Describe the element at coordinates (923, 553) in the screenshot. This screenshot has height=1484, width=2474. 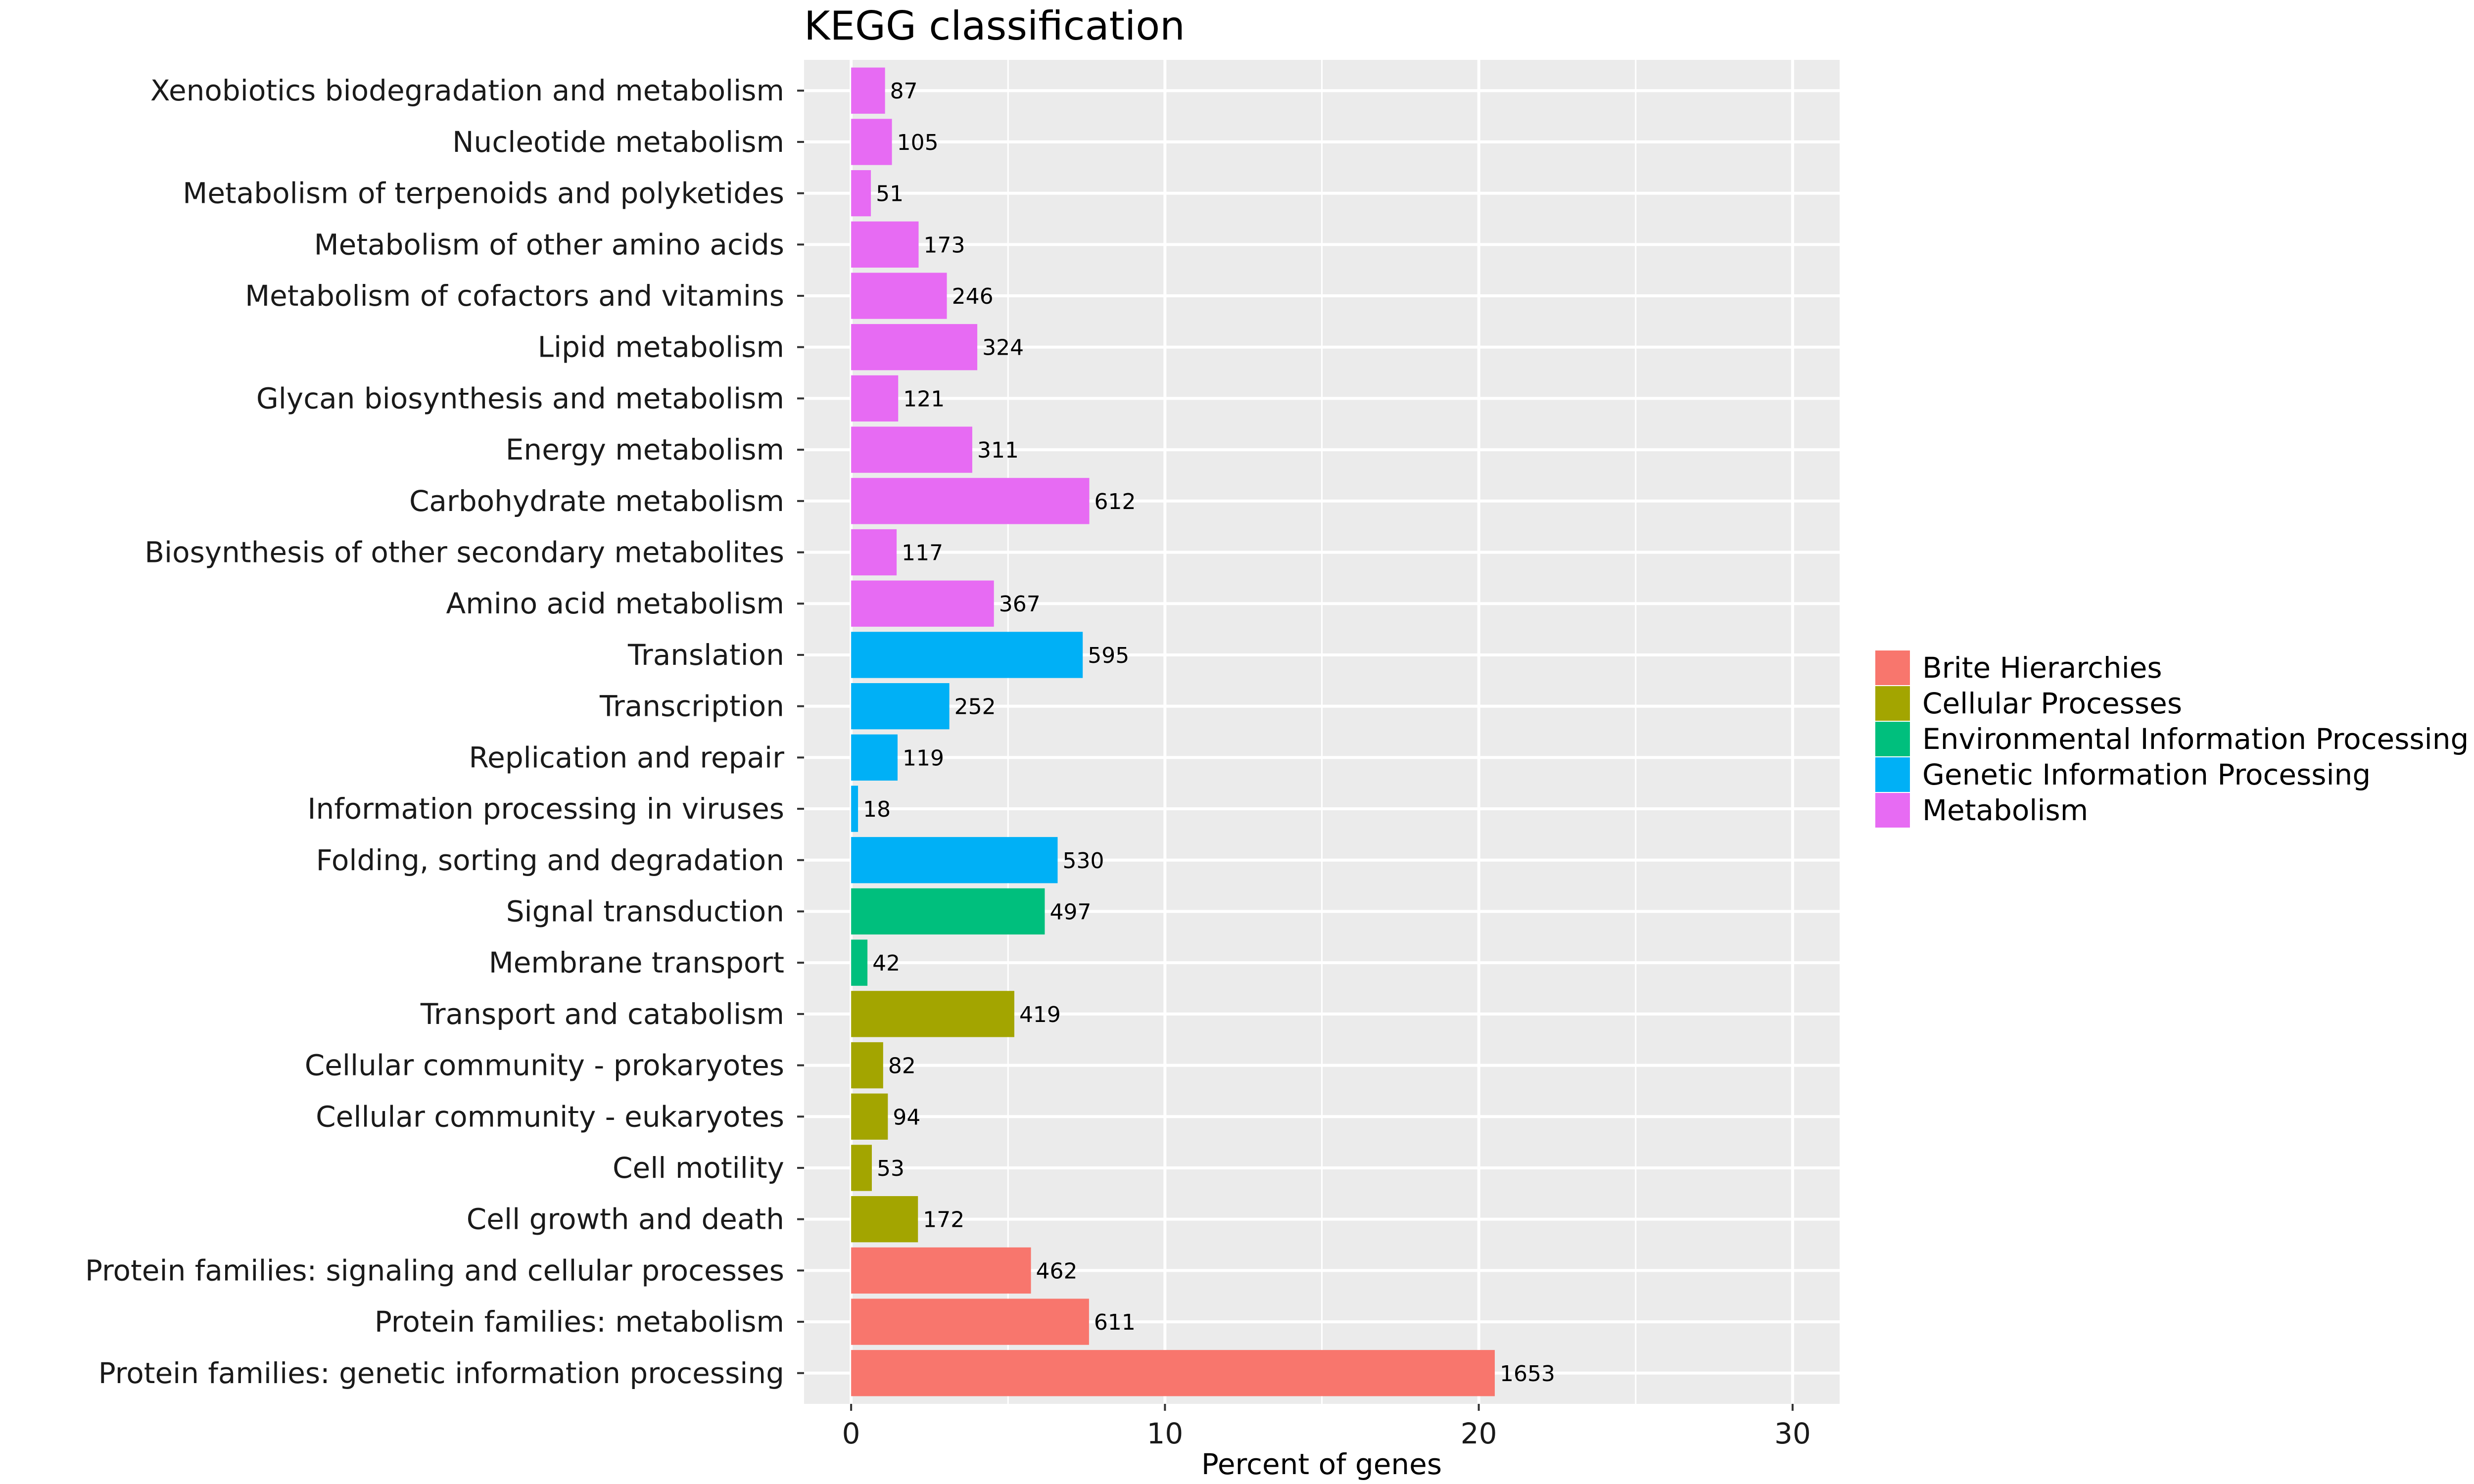
I see `bar-value-label: 117` at that location.